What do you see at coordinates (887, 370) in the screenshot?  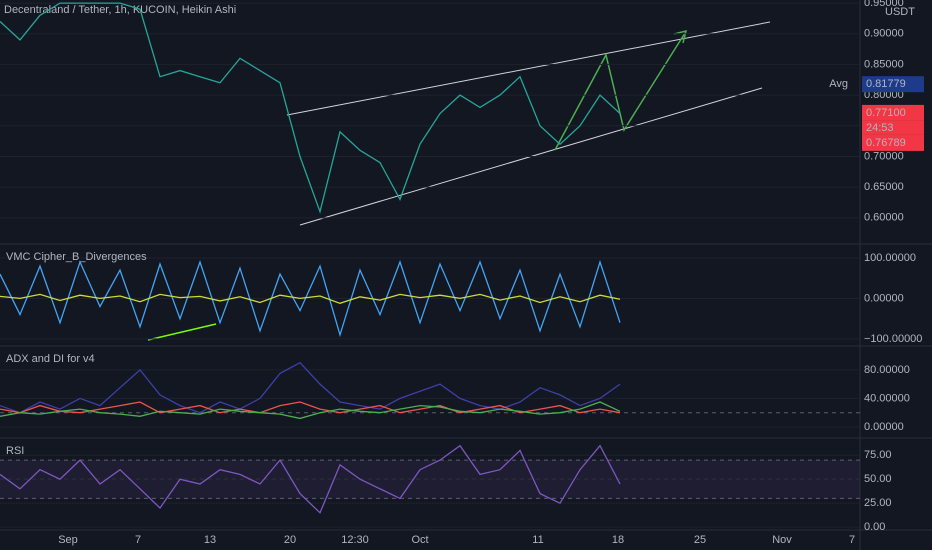 I see `y-tick-label: 80.00000` at bounding box center [887, 370].